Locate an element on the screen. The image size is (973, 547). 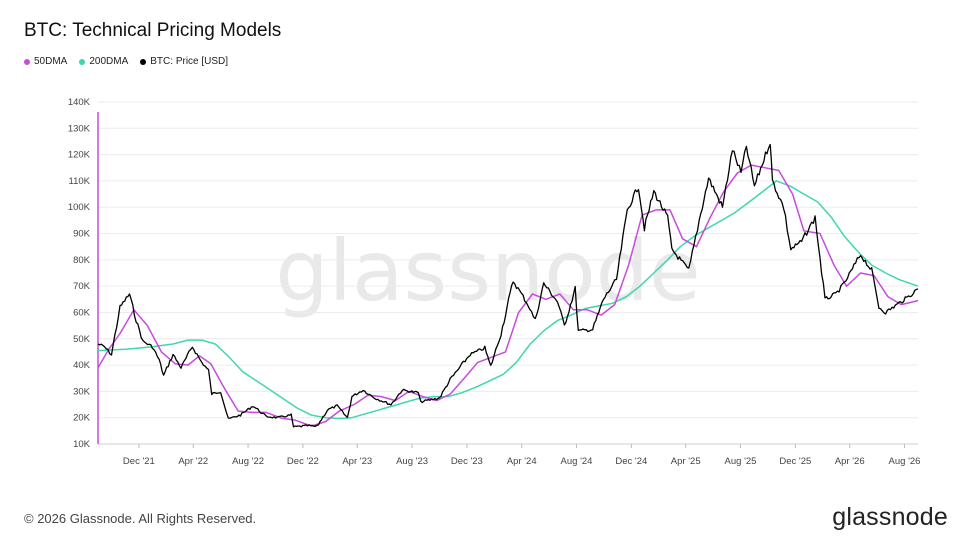
watermark: glassnode is located at coordinates (487, 271).